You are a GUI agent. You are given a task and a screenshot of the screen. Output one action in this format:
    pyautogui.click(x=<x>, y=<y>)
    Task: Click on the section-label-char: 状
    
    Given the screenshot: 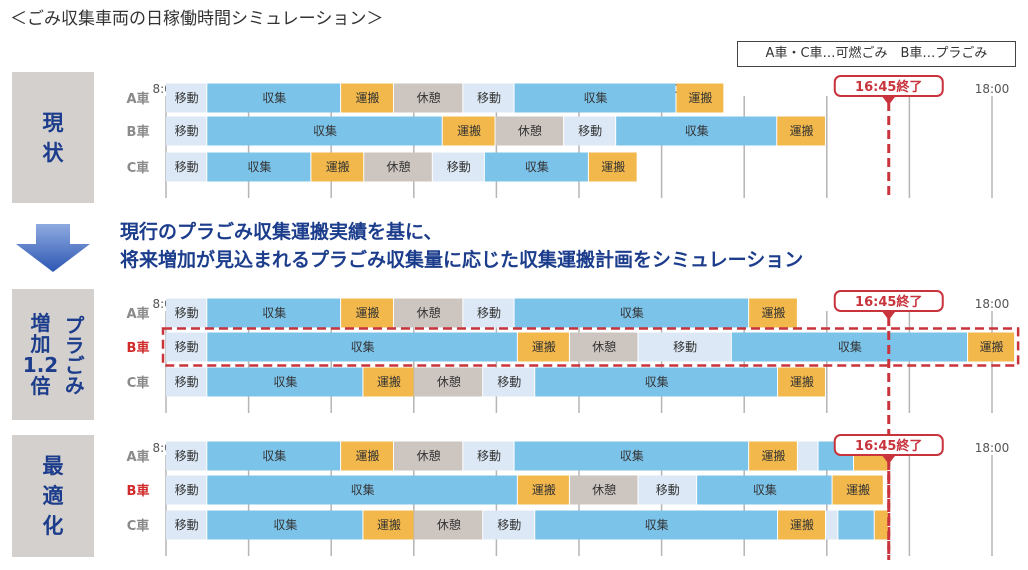 What is the action you would take?
    pyautogui.click(x=53, y=152)
    